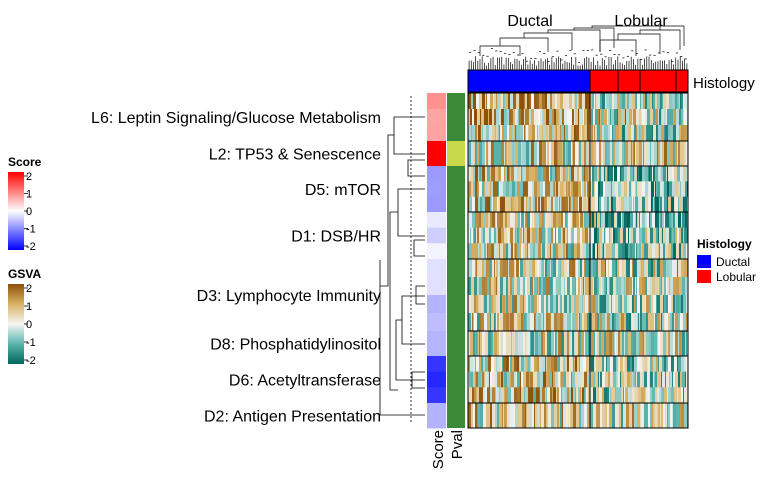 This screenshot has height=480, width=768. I want to click on score-cell, so click(436, 235).